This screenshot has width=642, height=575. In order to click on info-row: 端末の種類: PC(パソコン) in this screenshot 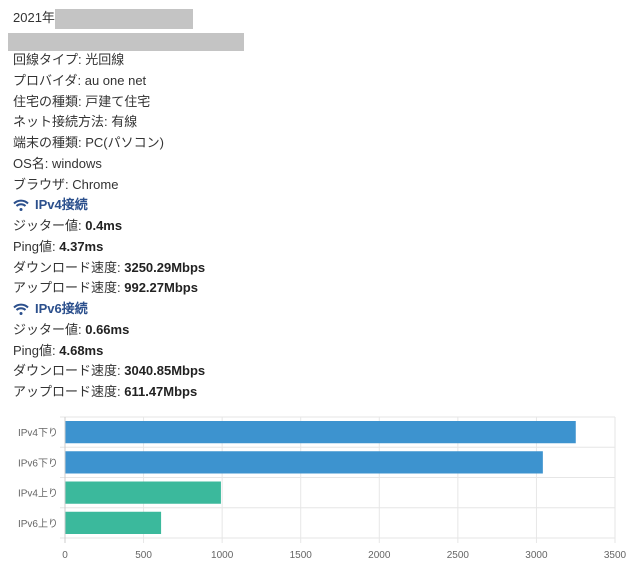, I will do `click(88, 143)`.